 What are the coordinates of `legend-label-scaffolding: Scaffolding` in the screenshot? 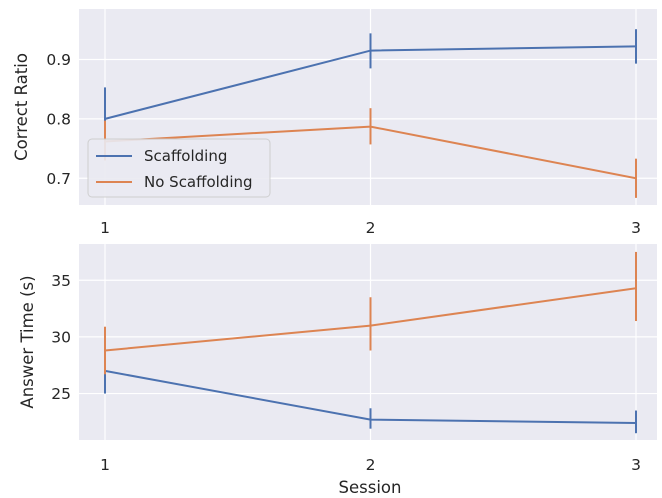 It's located at (185, 156).